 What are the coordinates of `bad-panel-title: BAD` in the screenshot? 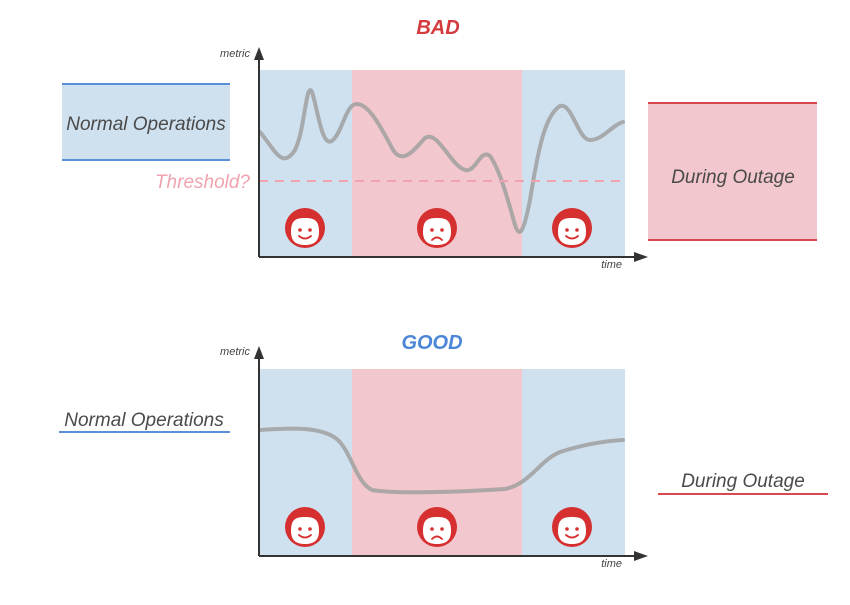 It's located at (437, 28).